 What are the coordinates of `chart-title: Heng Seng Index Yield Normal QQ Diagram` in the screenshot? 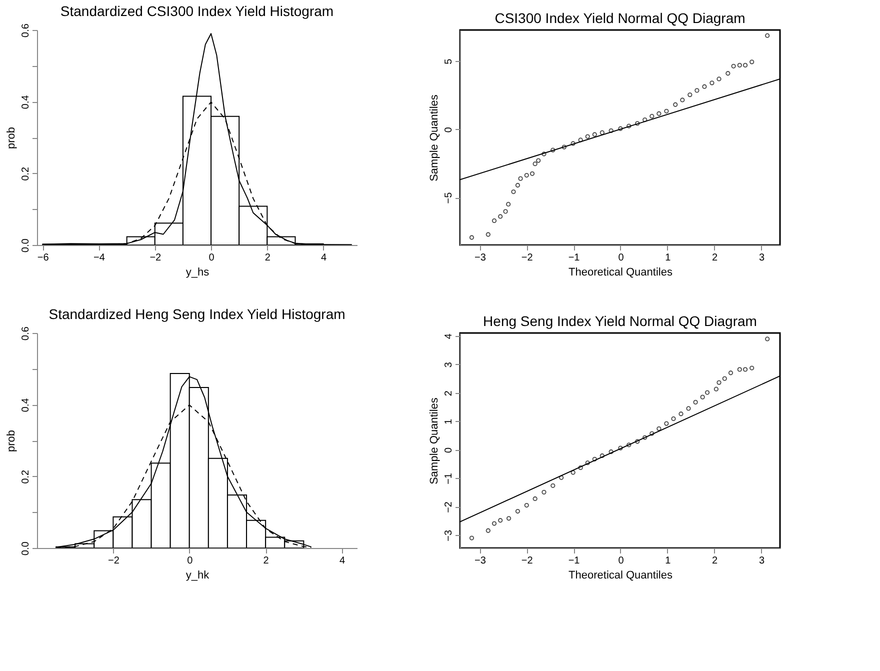 It's located at (620, 321).